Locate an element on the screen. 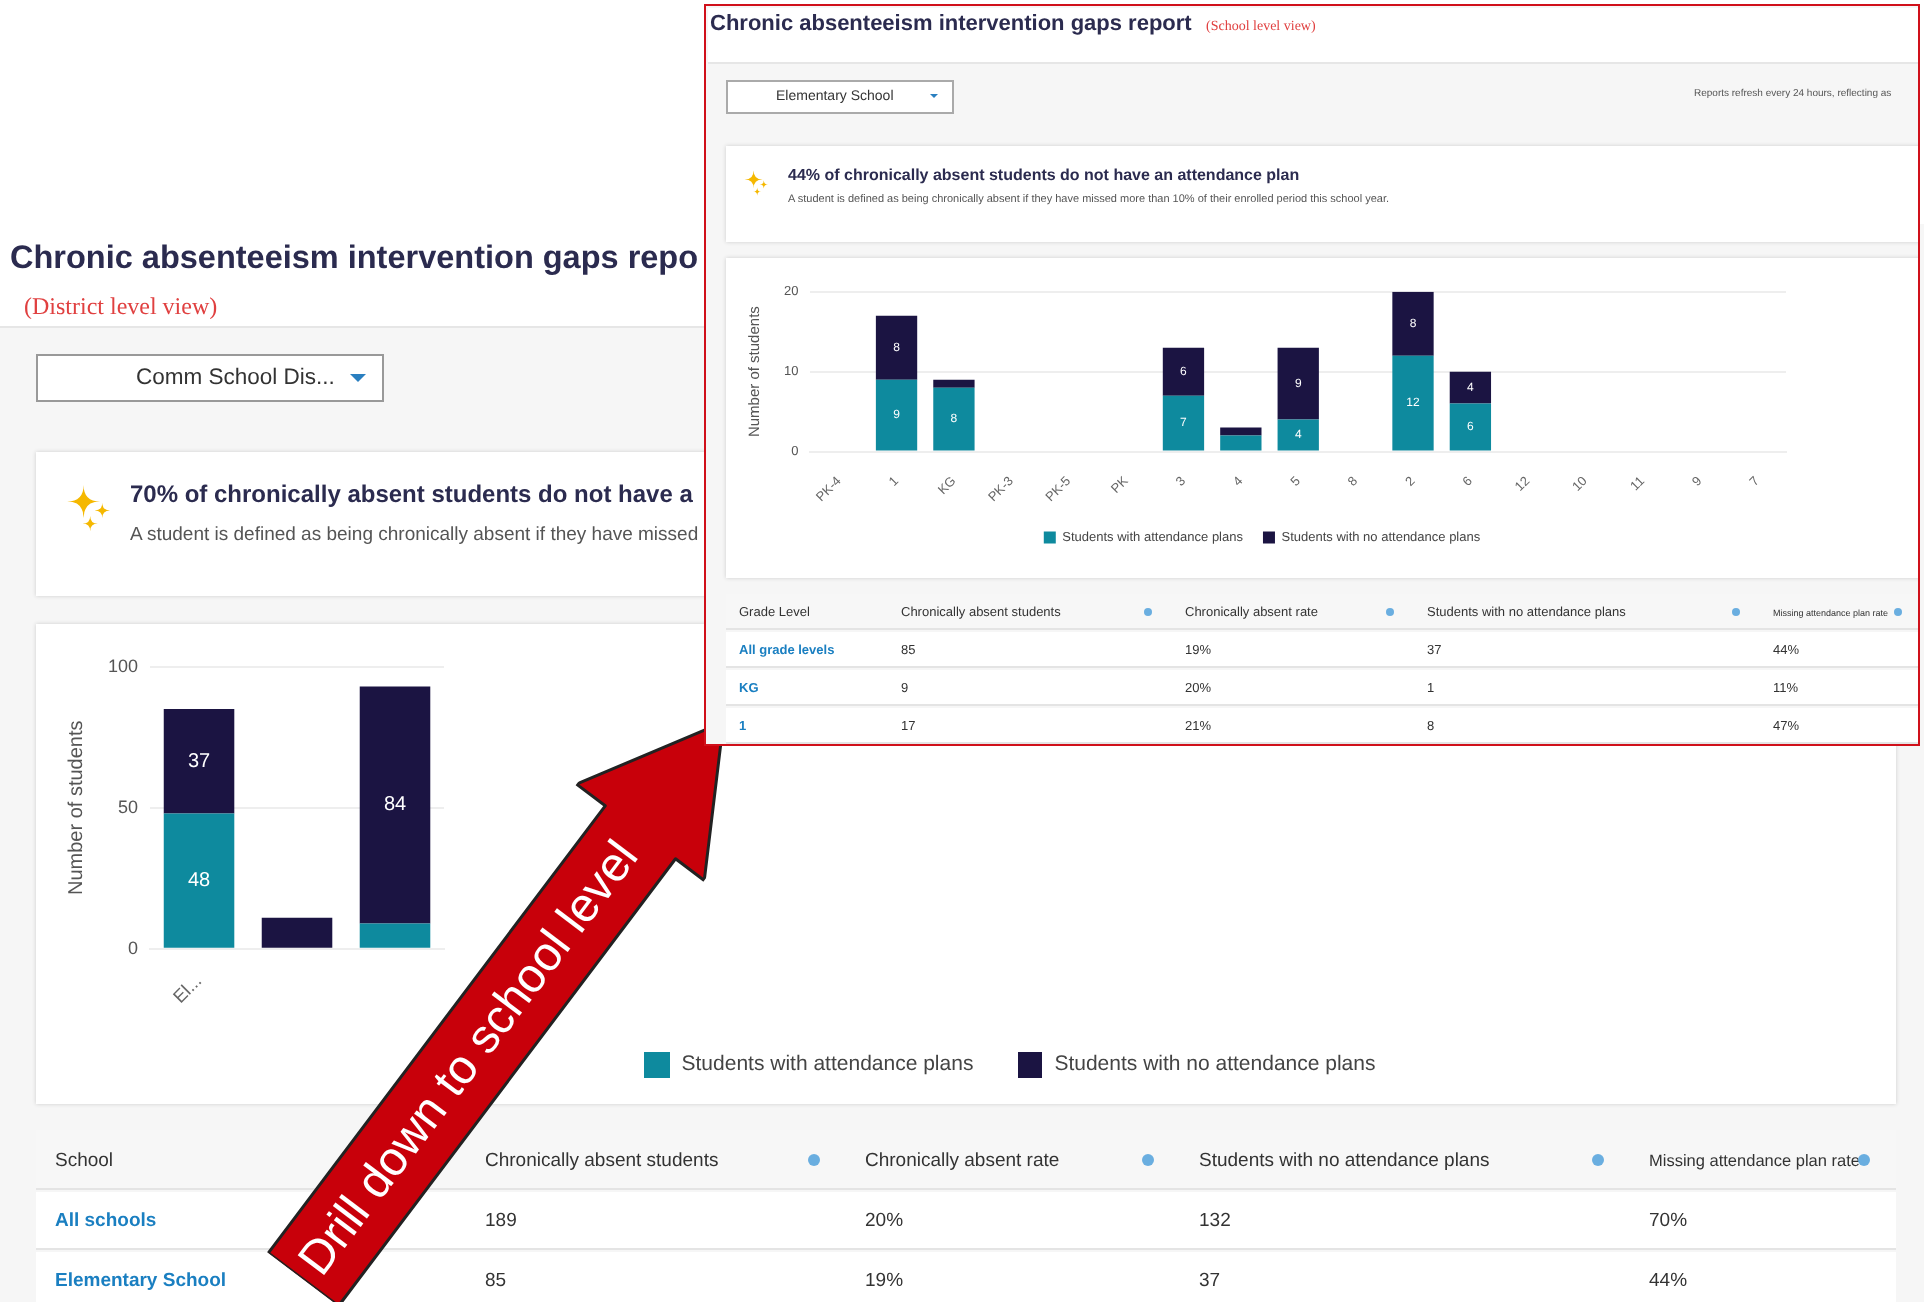 This screenshot has width=1924, height=1302. text: Missing attendance plan rate is located at coordinates (1754, 1161).